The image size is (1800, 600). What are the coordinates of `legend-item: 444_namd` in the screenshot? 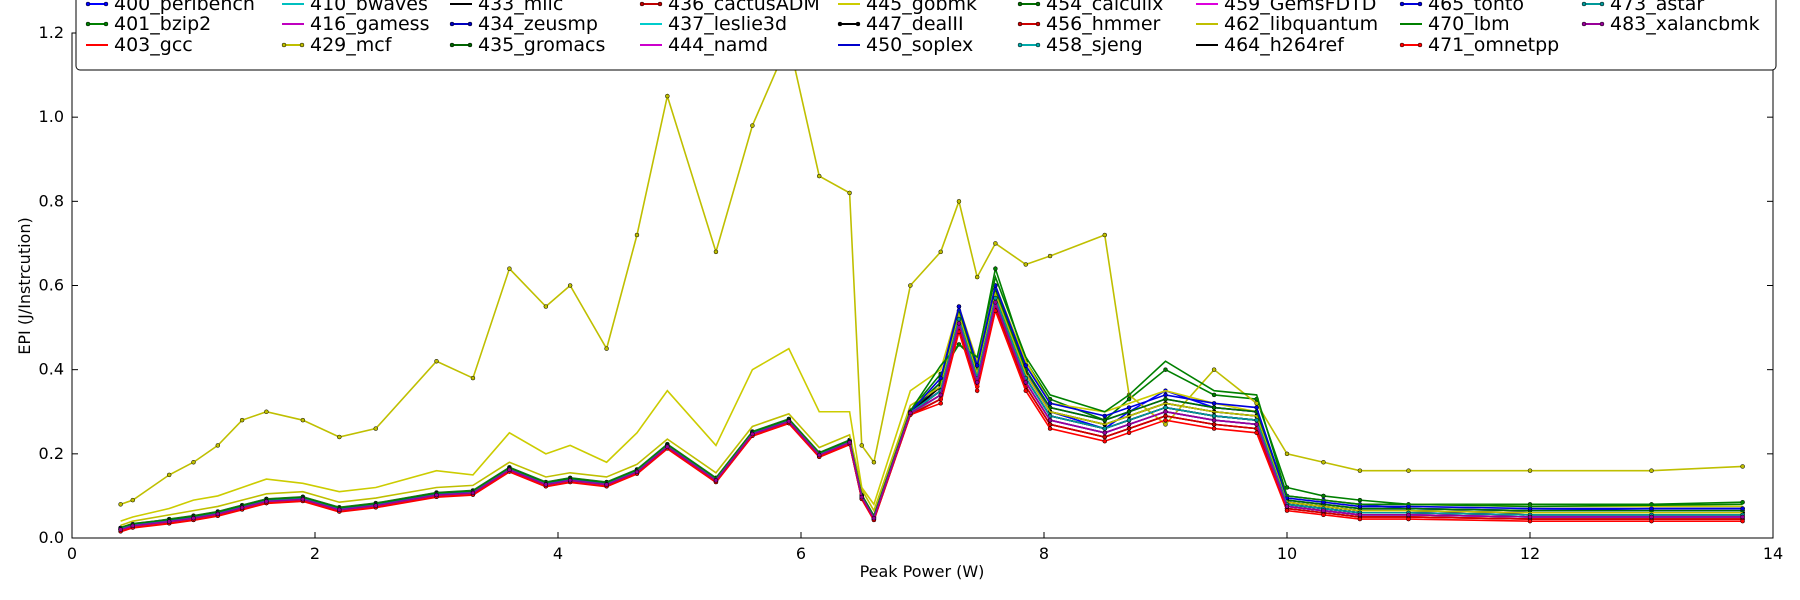 It's located at (704, 45).